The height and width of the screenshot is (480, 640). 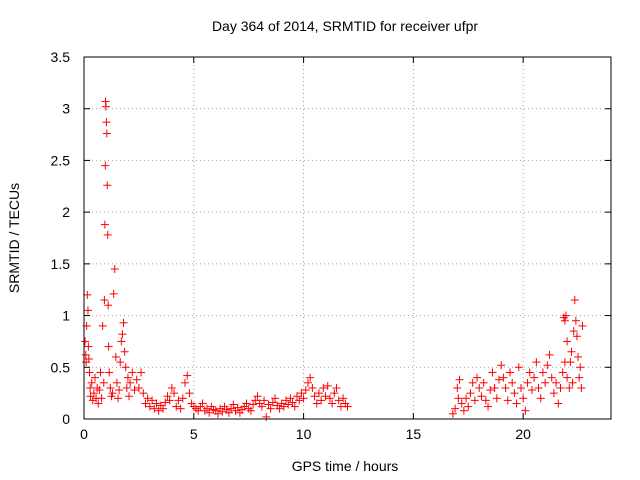 I want to click on x-axis-label: GPS time / hours, so click(x=345, y=466).